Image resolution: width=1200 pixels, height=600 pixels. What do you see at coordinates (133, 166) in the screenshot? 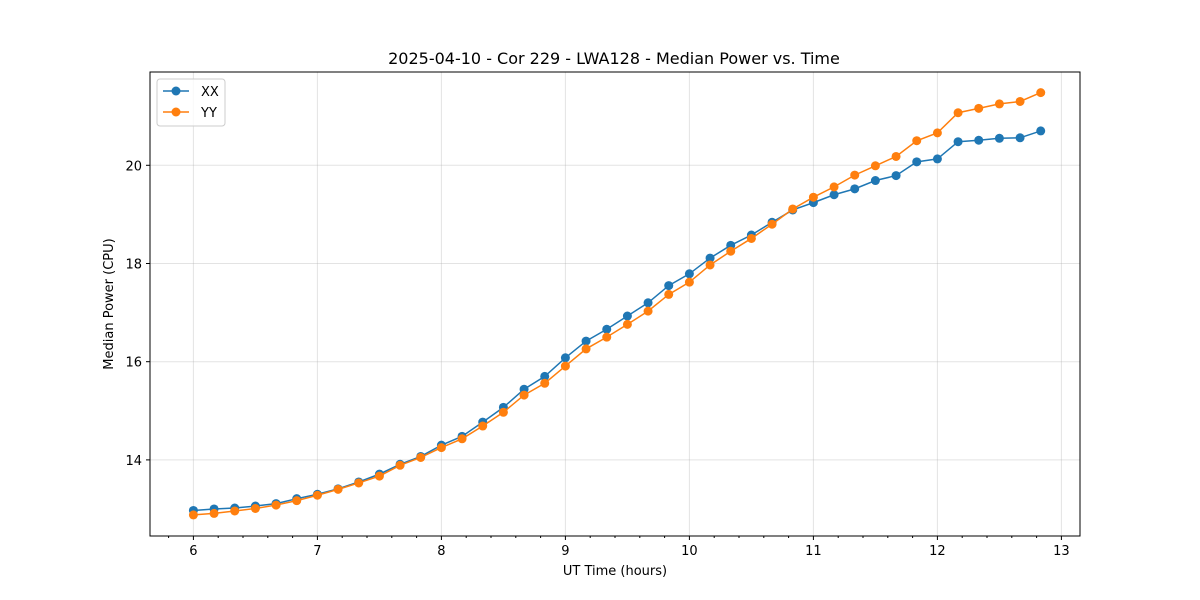
I see `y-tick-label: 20` at bounding box center [133, 166].